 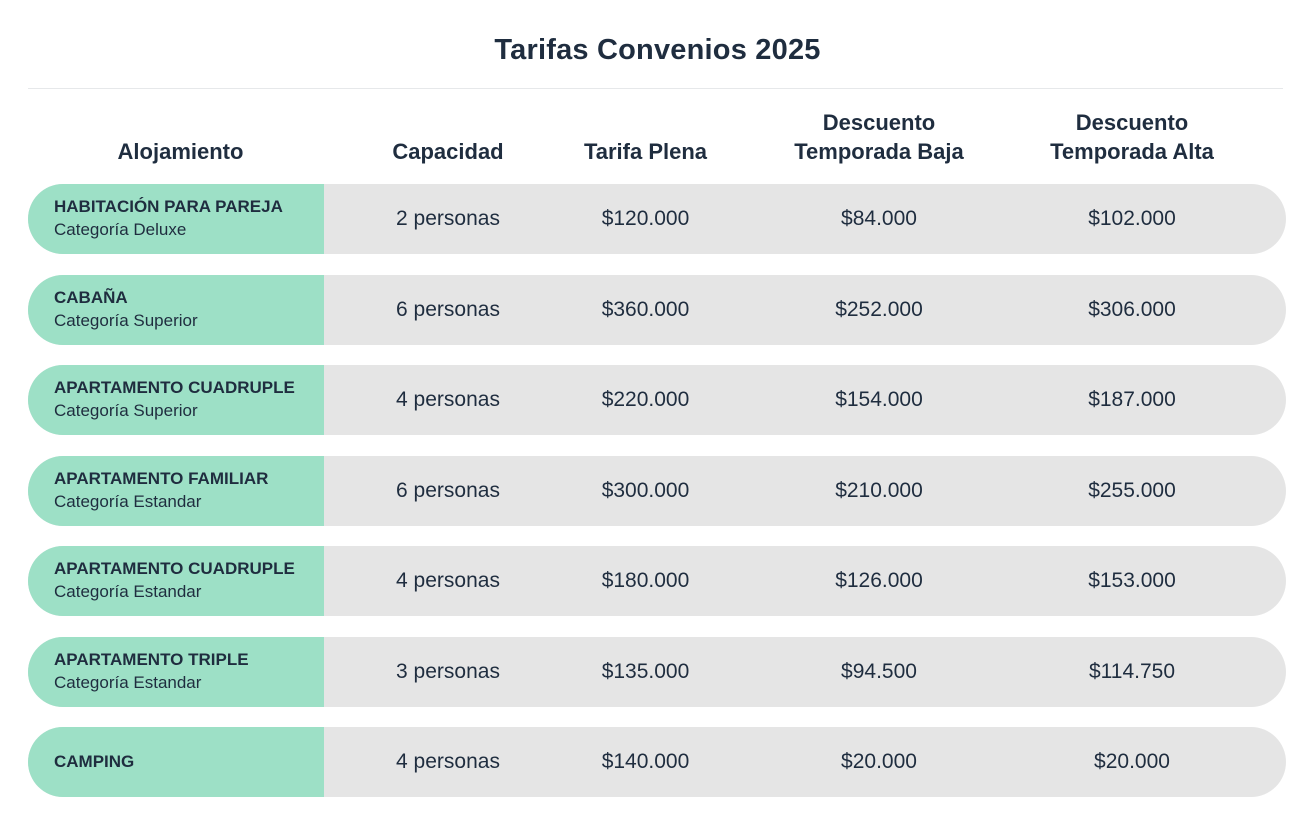 What do you see at coordinates (879, 399) in the screenshot?
I see `low-season-cell: $154.000` at bounding box center [879, 399].